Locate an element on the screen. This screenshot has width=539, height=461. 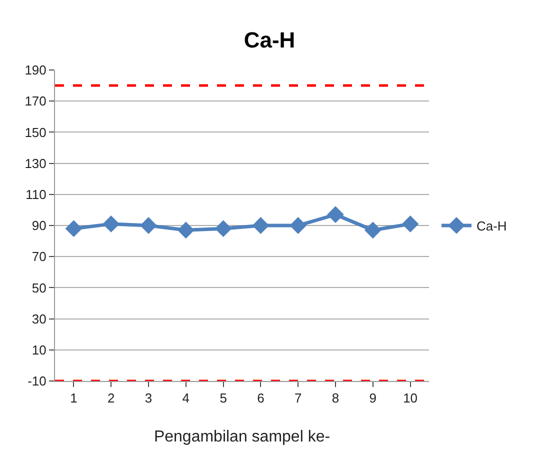
x-axis-title: Pengambilan sampel ke- is located at coordinates (242, 437).